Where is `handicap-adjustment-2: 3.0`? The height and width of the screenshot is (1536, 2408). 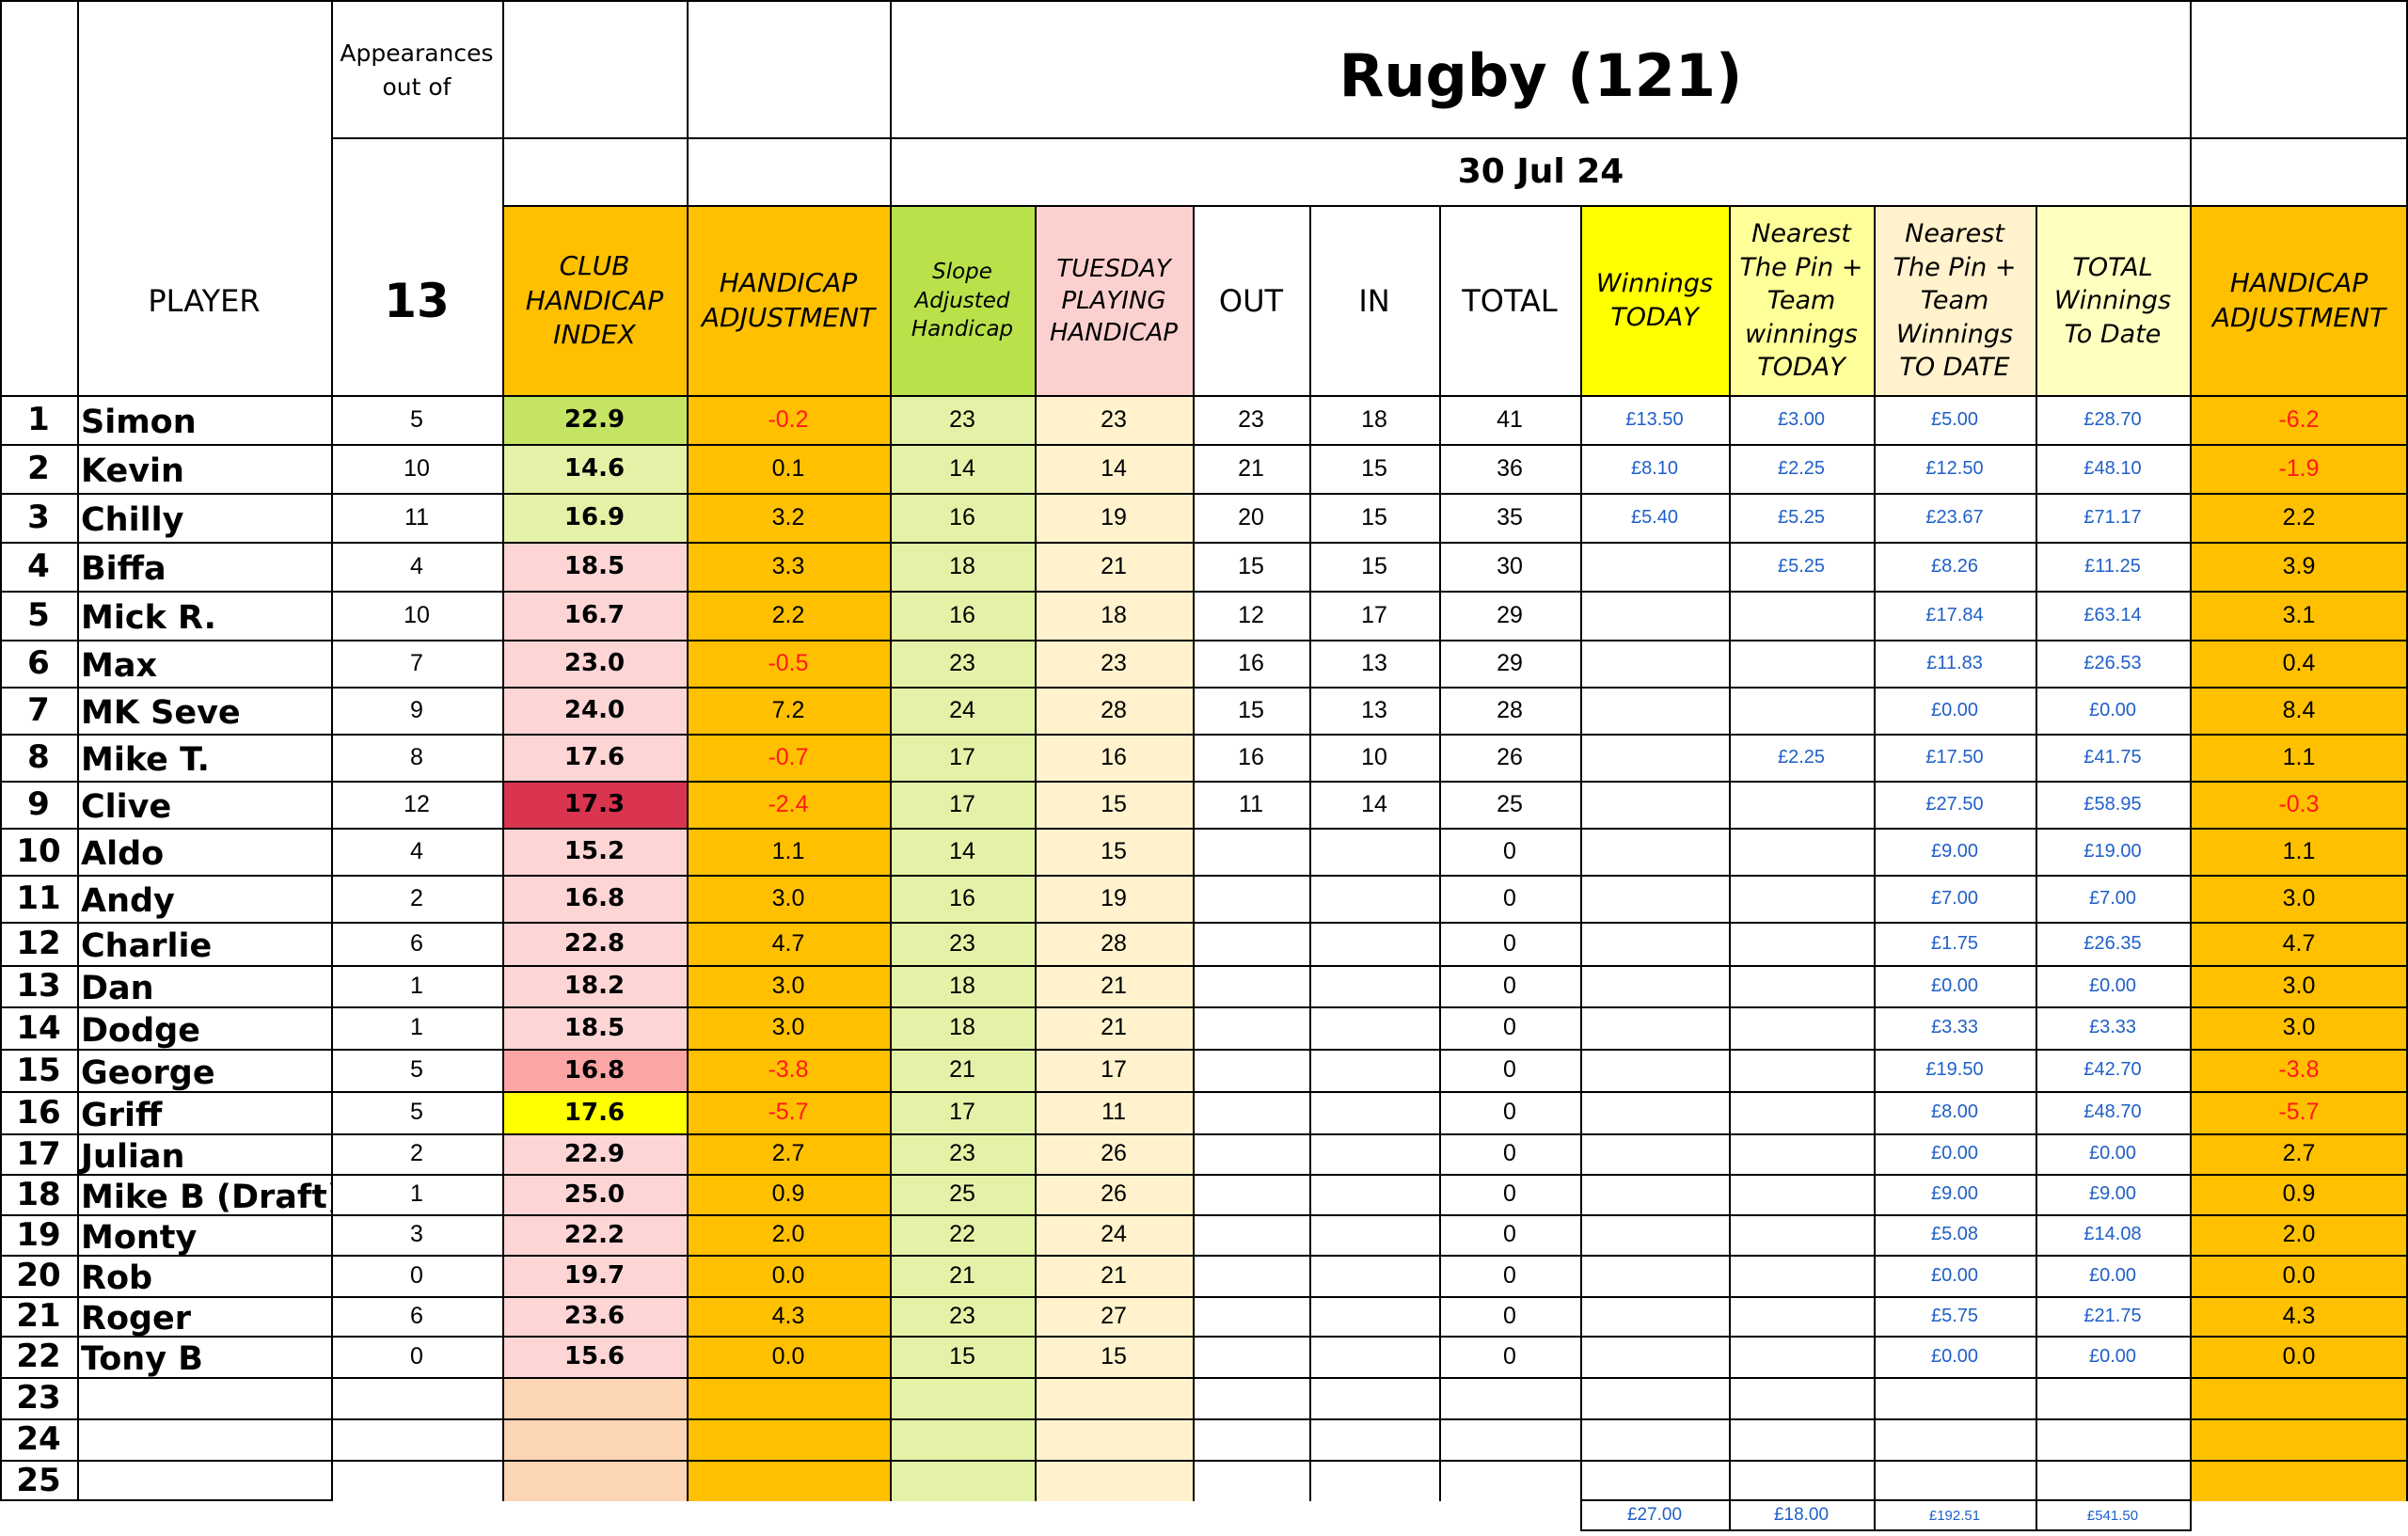
handicap-adjustment-2: 3.0 is located at coordinates (2299, 1027).